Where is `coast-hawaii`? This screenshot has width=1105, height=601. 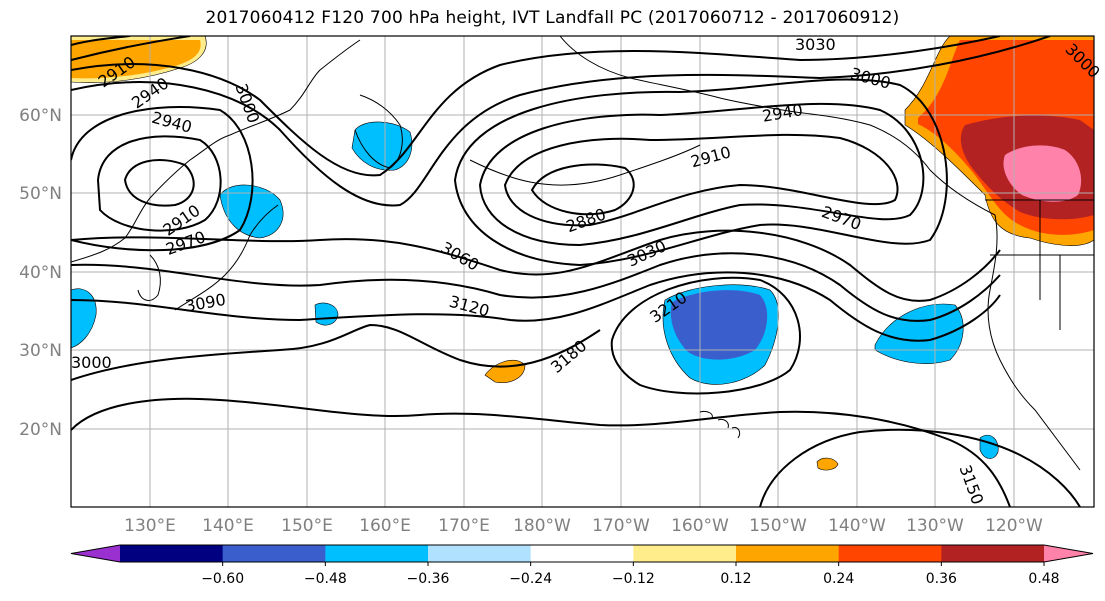
coast-hawaii is located at coordinates (720, 425).